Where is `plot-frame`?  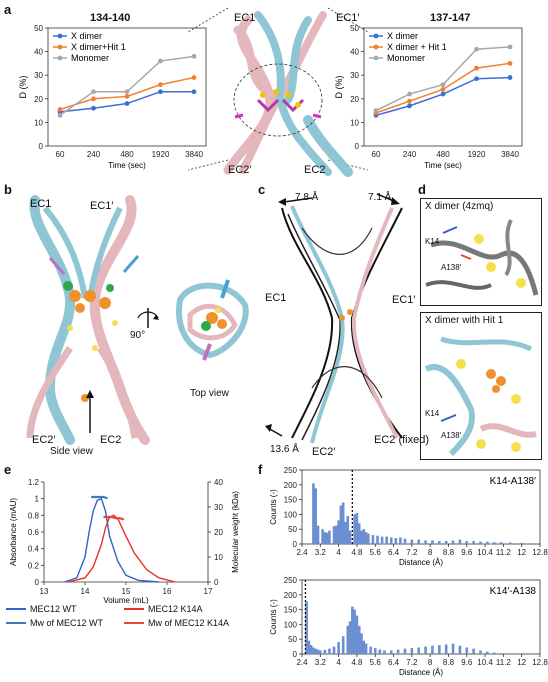 plot-frame is located at coordinates (127, 87).